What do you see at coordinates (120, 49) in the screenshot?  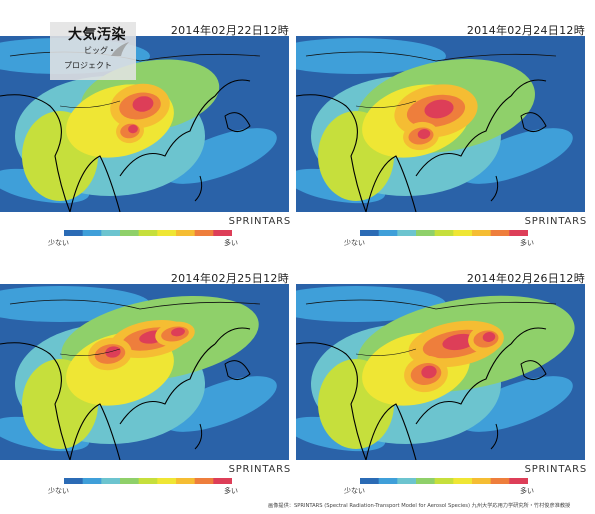 I see `wing-icon` at bounding box center [120, 49].